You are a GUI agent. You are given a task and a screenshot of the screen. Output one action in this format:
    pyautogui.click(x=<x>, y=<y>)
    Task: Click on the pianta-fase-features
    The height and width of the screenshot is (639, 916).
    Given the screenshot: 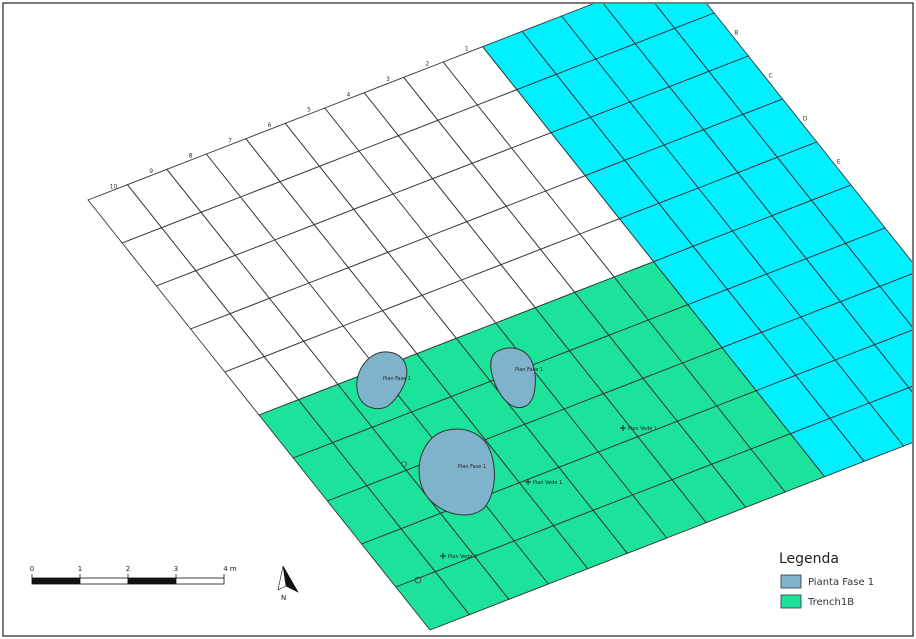 What is the action you would take?
    pyautogui.click(x=446, y=431)
    